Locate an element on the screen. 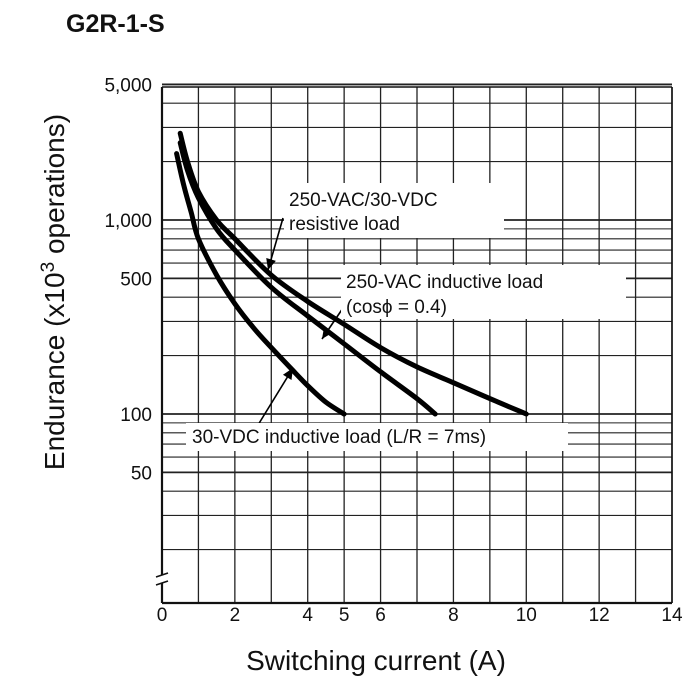  x-tick-label: 6 is located at coordinates (380, 615).